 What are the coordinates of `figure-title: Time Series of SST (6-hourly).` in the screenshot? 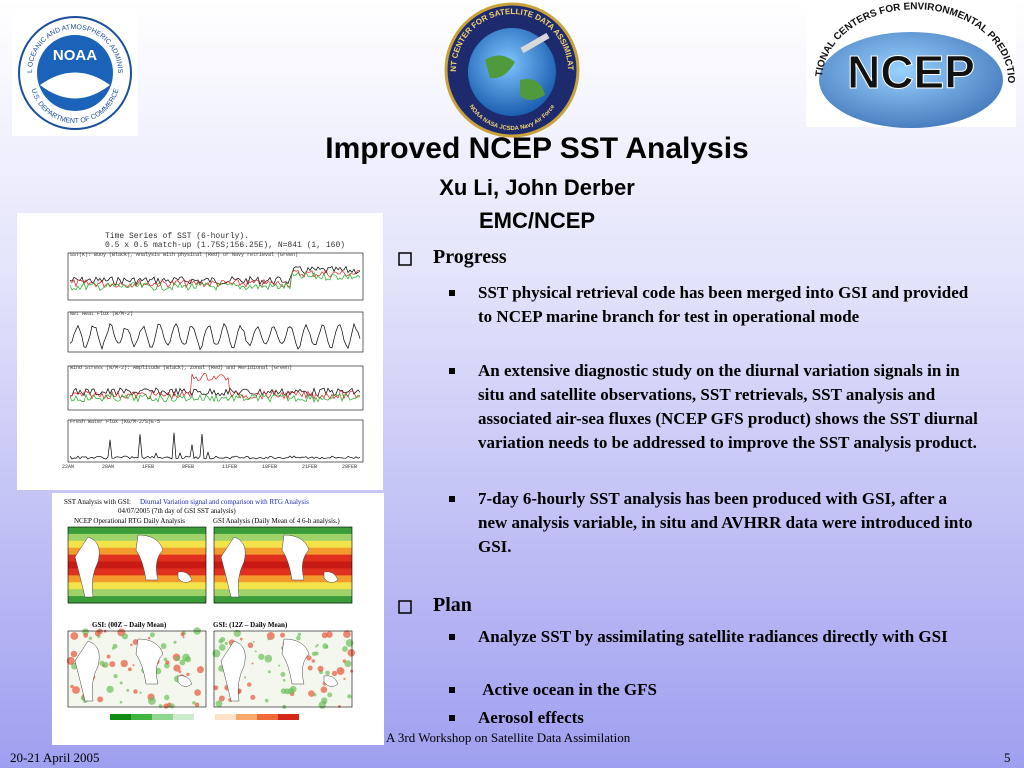 It's located at (177, 236).